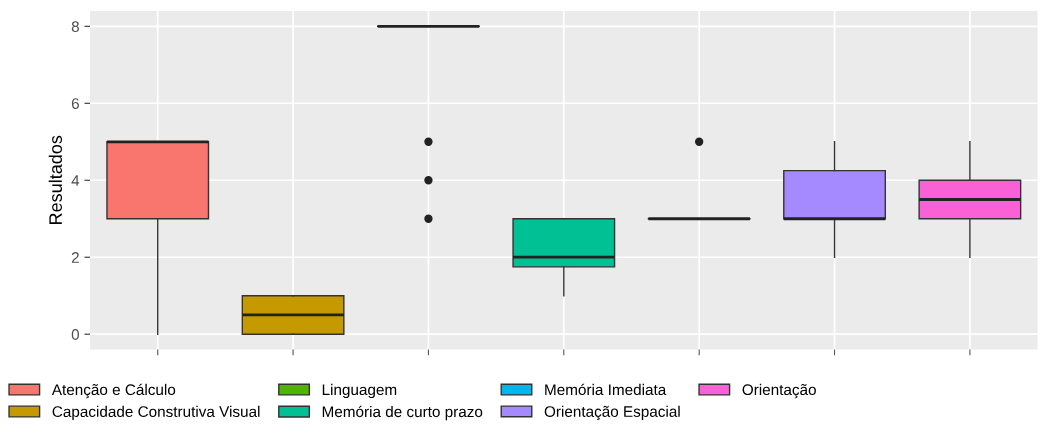 This screenshot has height=437, width=1047. Describe the element at coordinates (75, 180) in the screenshot. I see `y-tick-label: 4` at that location.